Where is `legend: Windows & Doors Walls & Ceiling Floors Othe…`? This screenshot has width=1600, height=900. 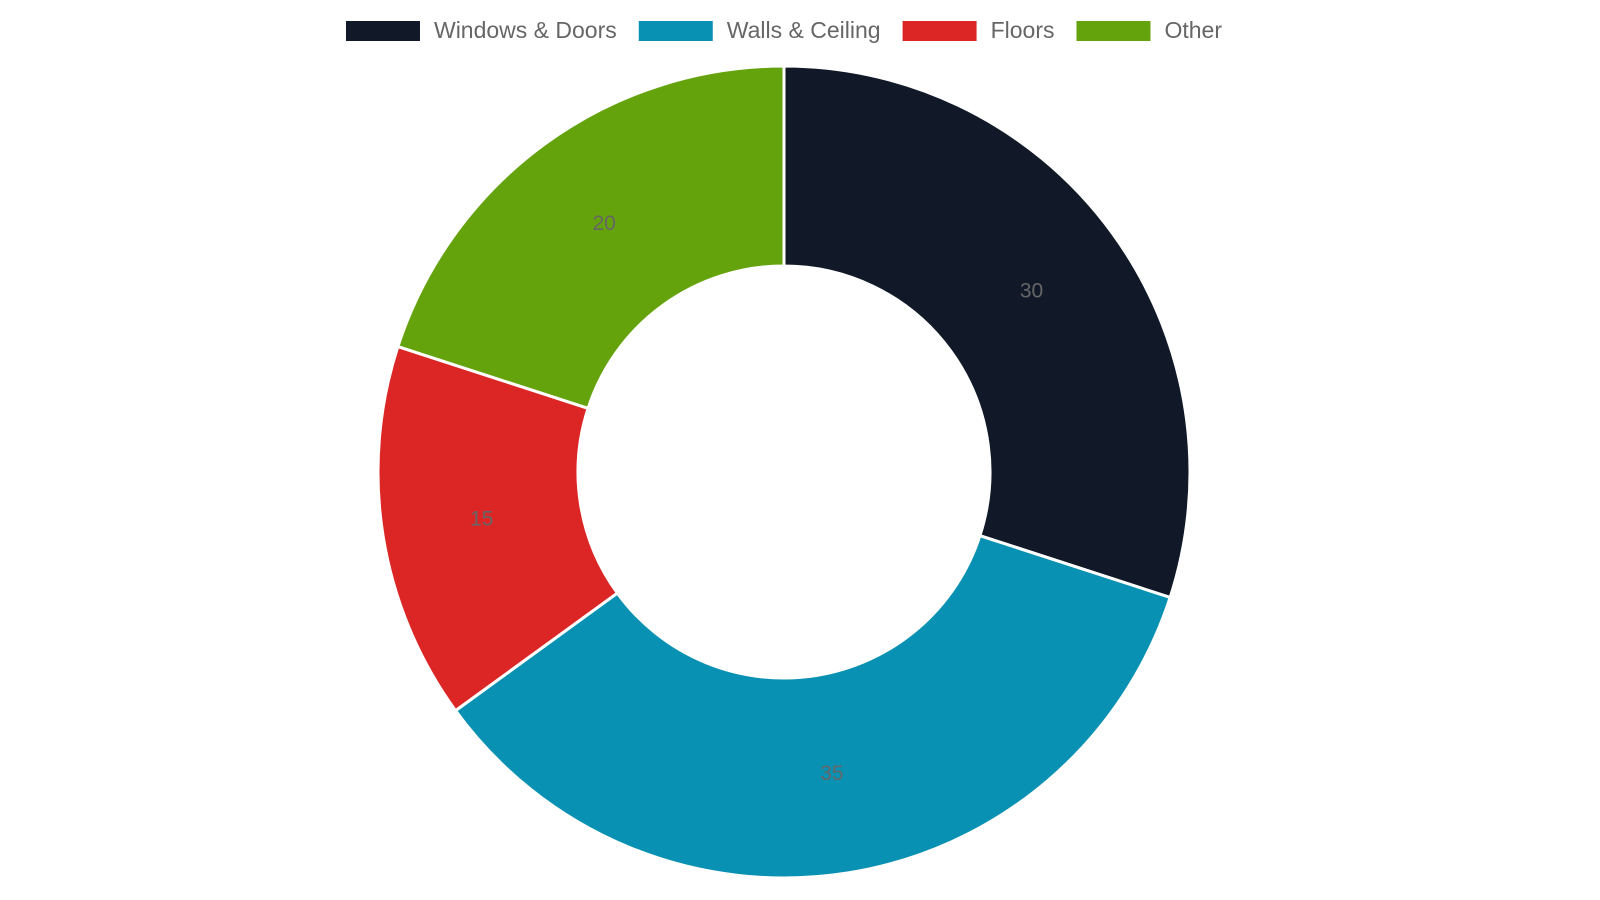
legend: Windows & Doors Walls & Ceiling Floors Othe… is located at coordinates (783, 30).